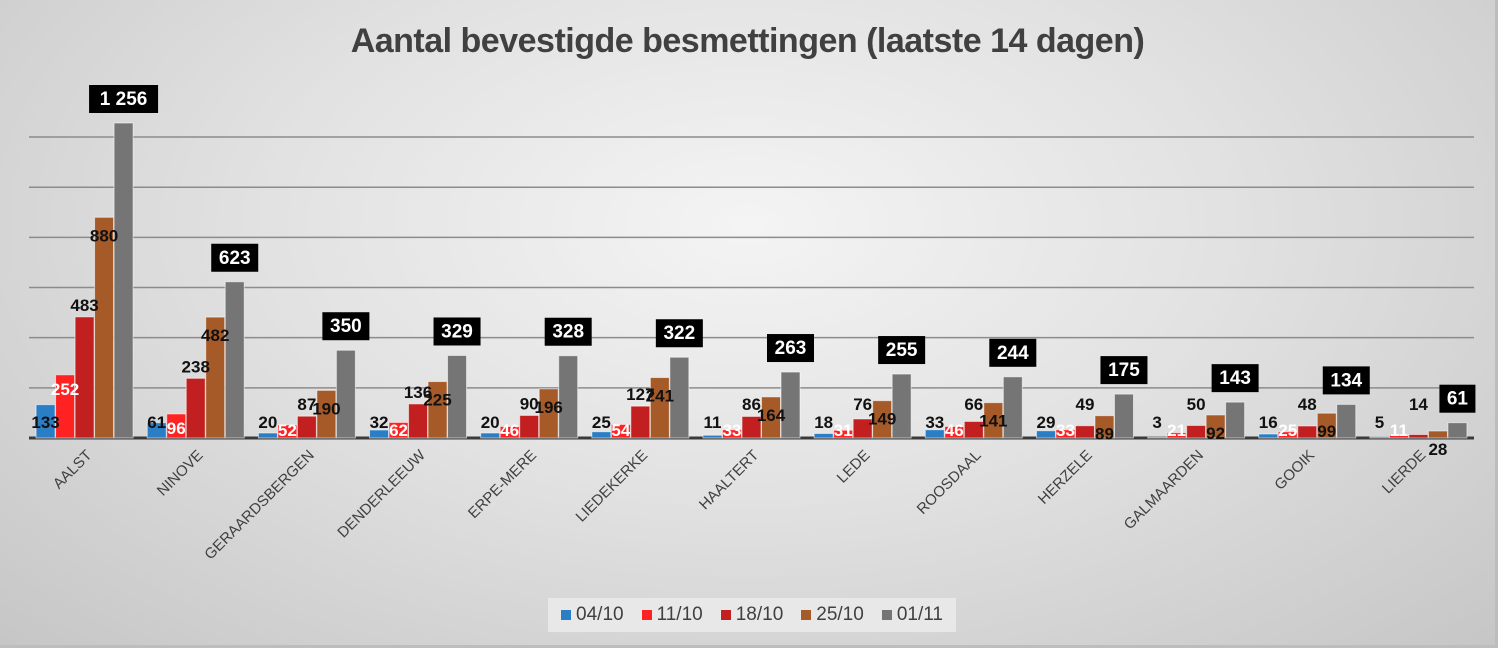 Image resolution: width=1498 pixels, height=648 pixels. I want to click on legend-item: 04/10, so click(592, 615).